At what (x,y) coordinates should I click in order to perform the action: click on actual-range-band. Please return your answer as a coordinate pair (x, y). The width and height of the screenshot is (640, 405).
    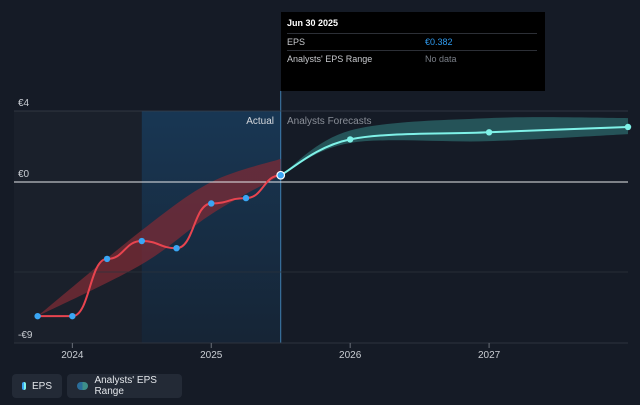
    Looking at the image, I should click on (159, 237).